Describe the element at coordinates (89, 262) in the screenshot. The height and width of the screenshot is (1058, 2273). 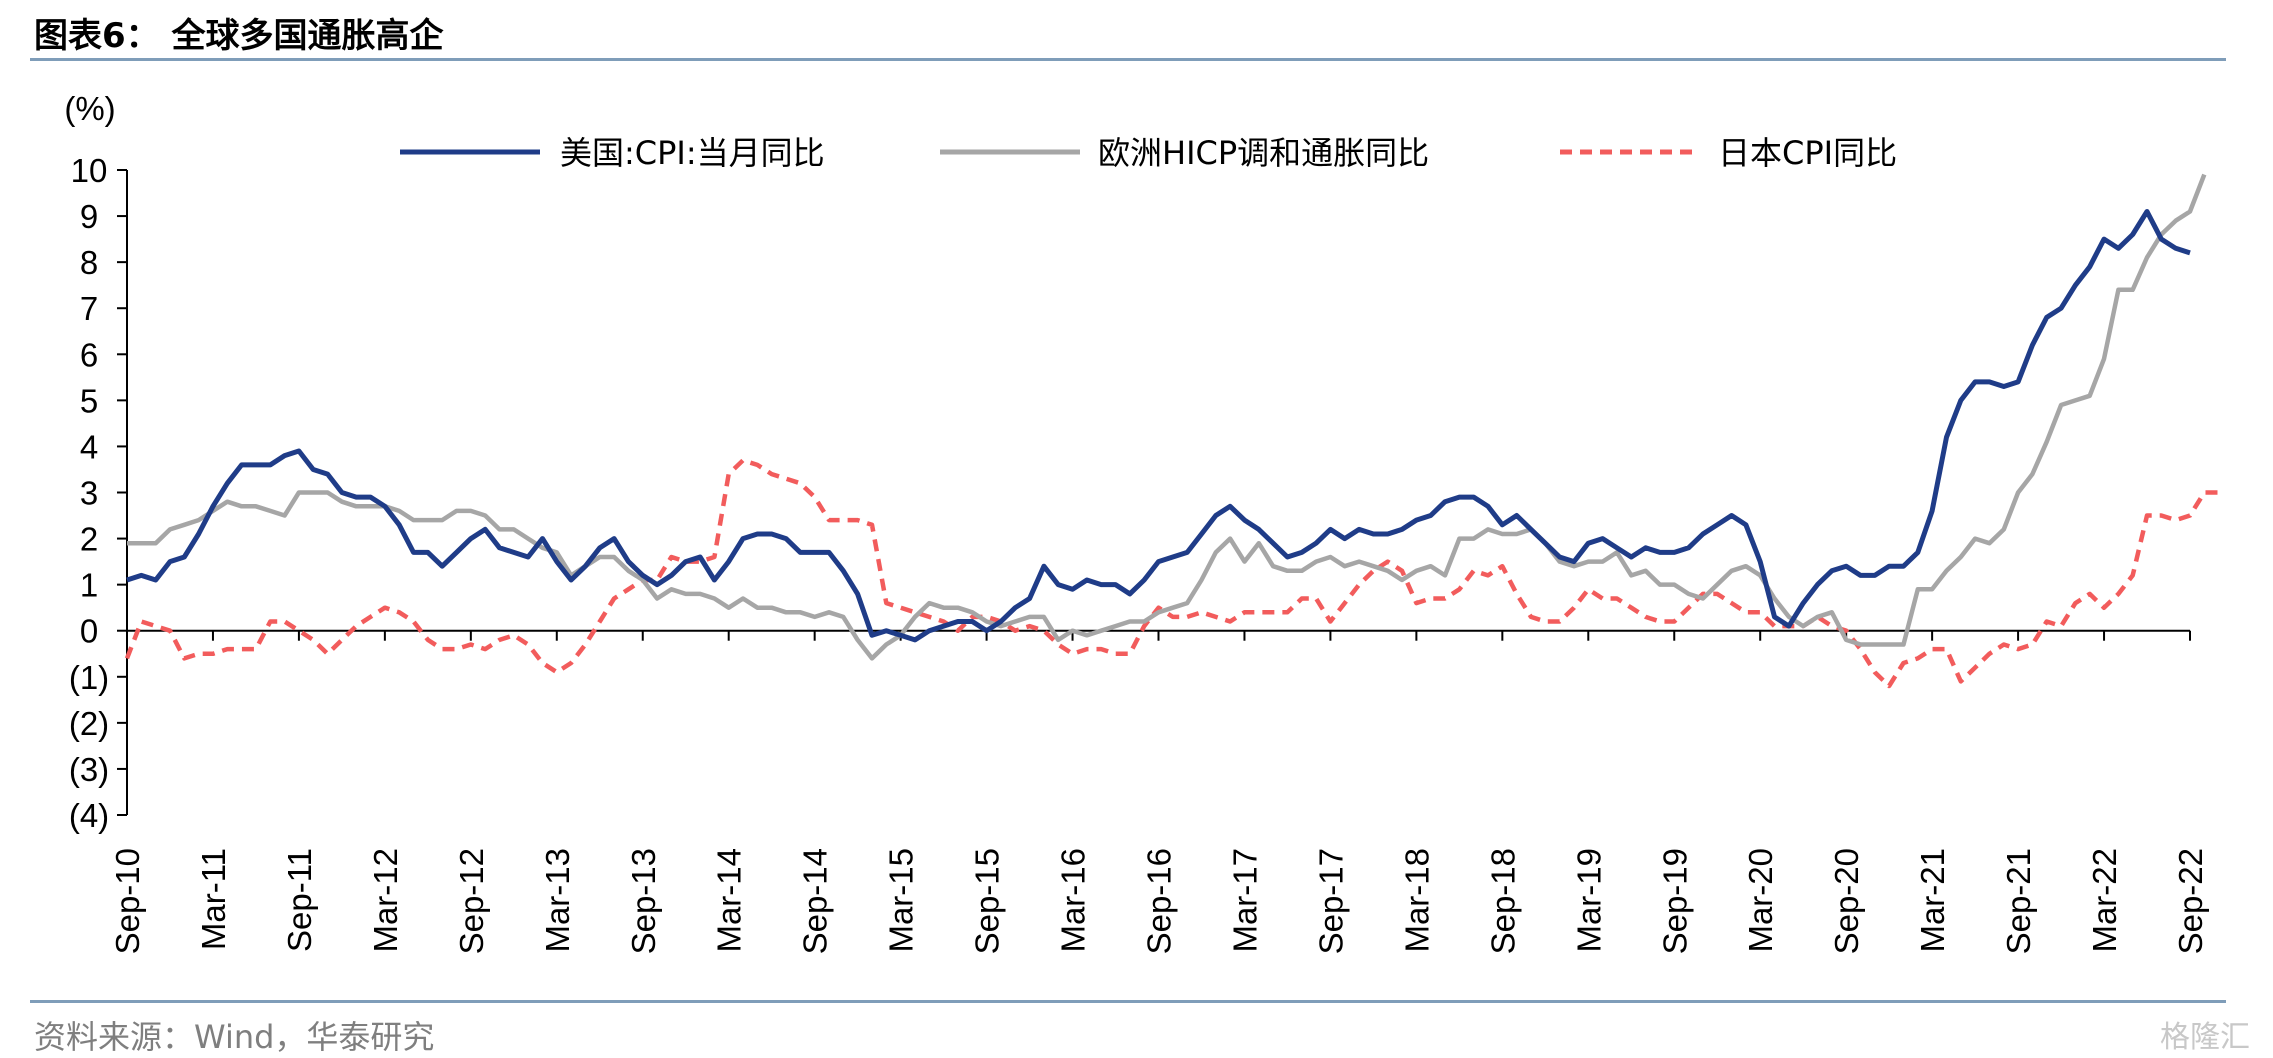
I see `y-tick-label: 8` at that location.